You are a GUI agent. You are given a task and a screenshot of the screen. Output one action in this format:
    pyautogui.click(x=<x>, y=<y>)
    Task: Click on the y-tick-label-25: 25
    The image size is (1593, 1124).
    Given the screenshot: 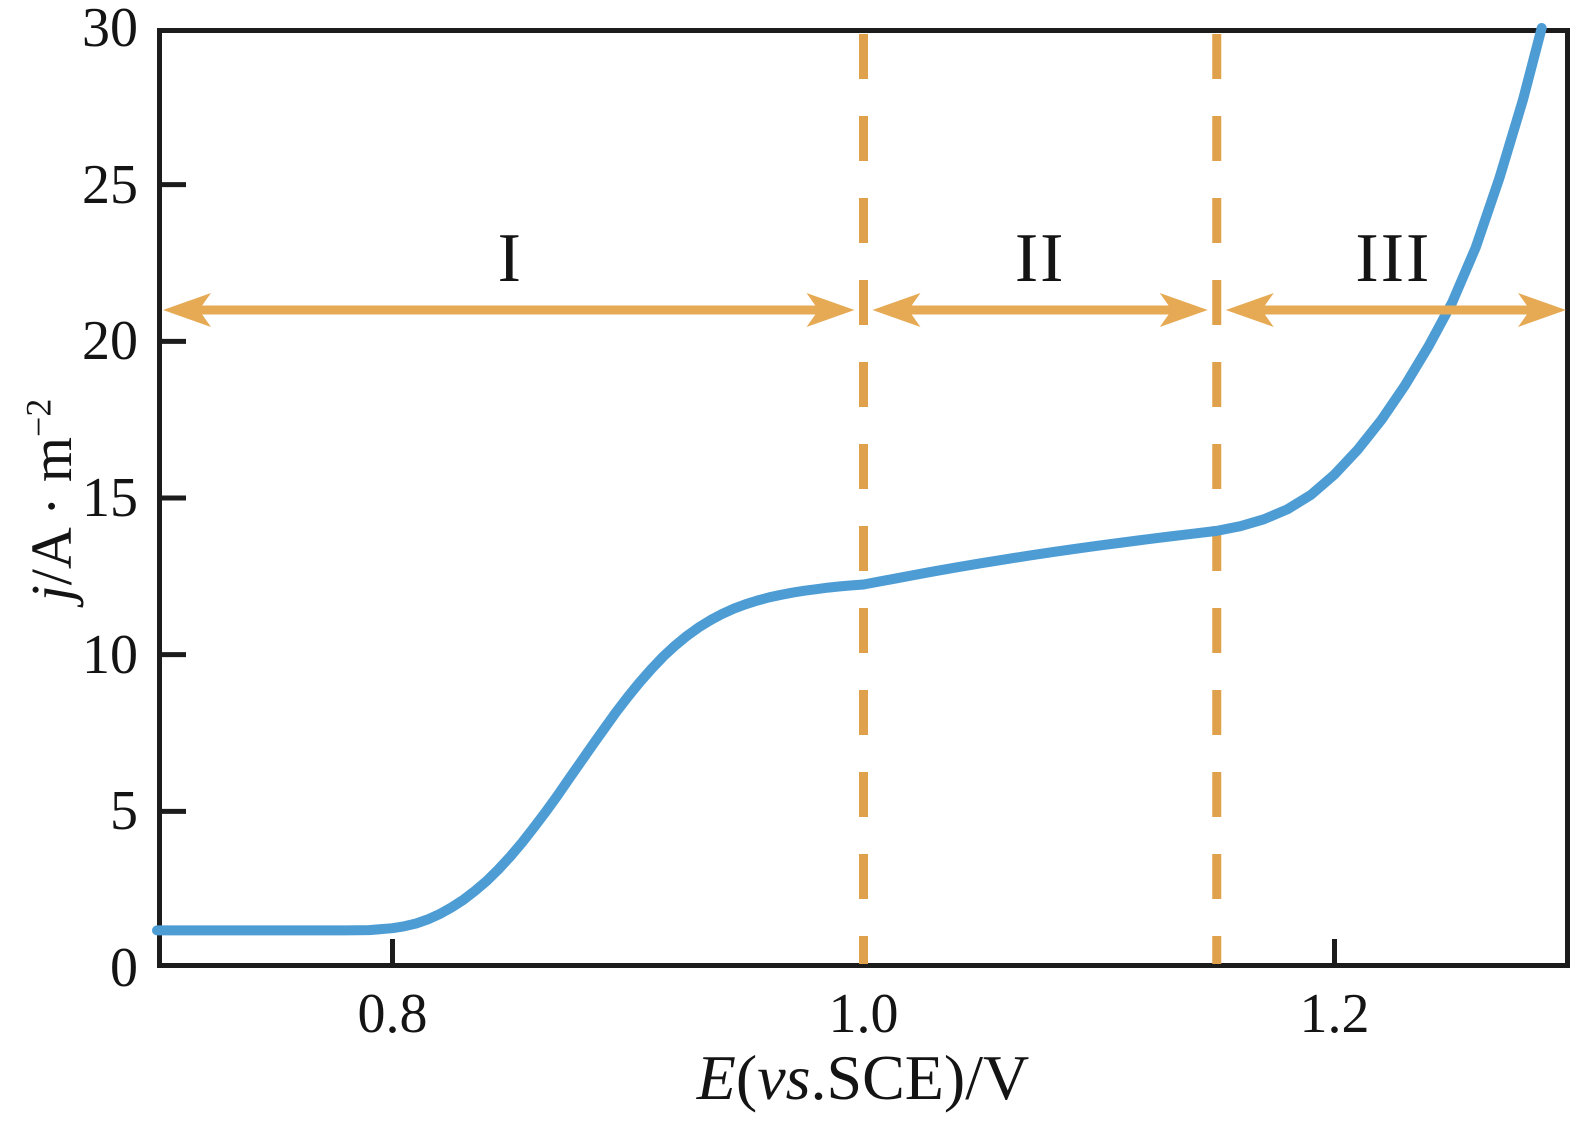 What is the action you would take?
    pyautogui.click(x=110, y=184)
    